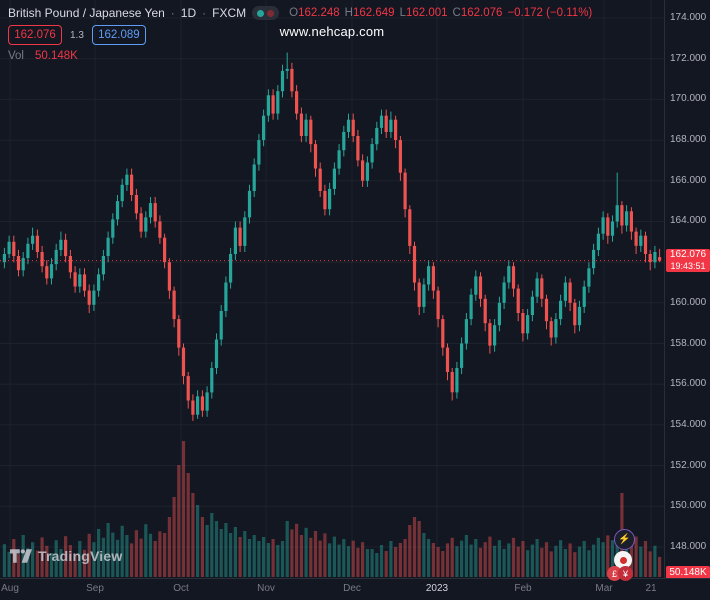 The image size is (710, 600). I want to click on price-axis-label: 154.000, so click(688, 424).